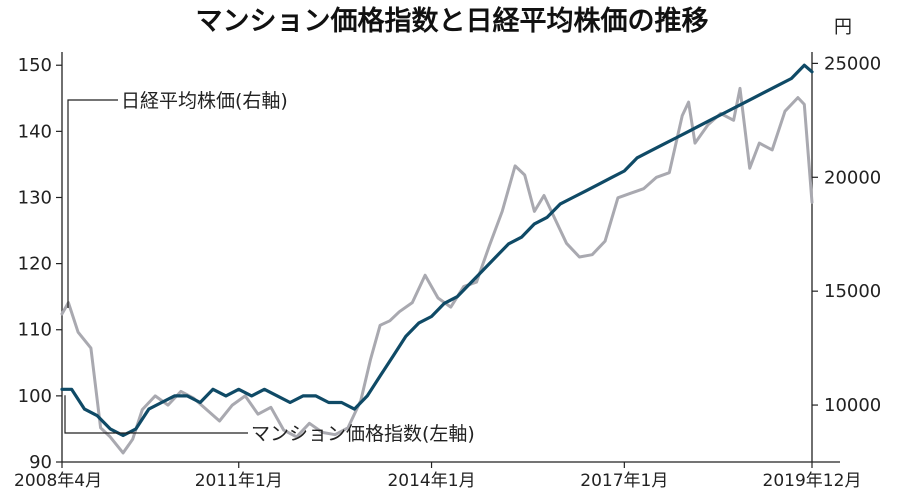 The image size is (900, 504). Describe the element at coordinates (852, 63) in the screenshot. I see `right-tick-label: 25000` at that location.